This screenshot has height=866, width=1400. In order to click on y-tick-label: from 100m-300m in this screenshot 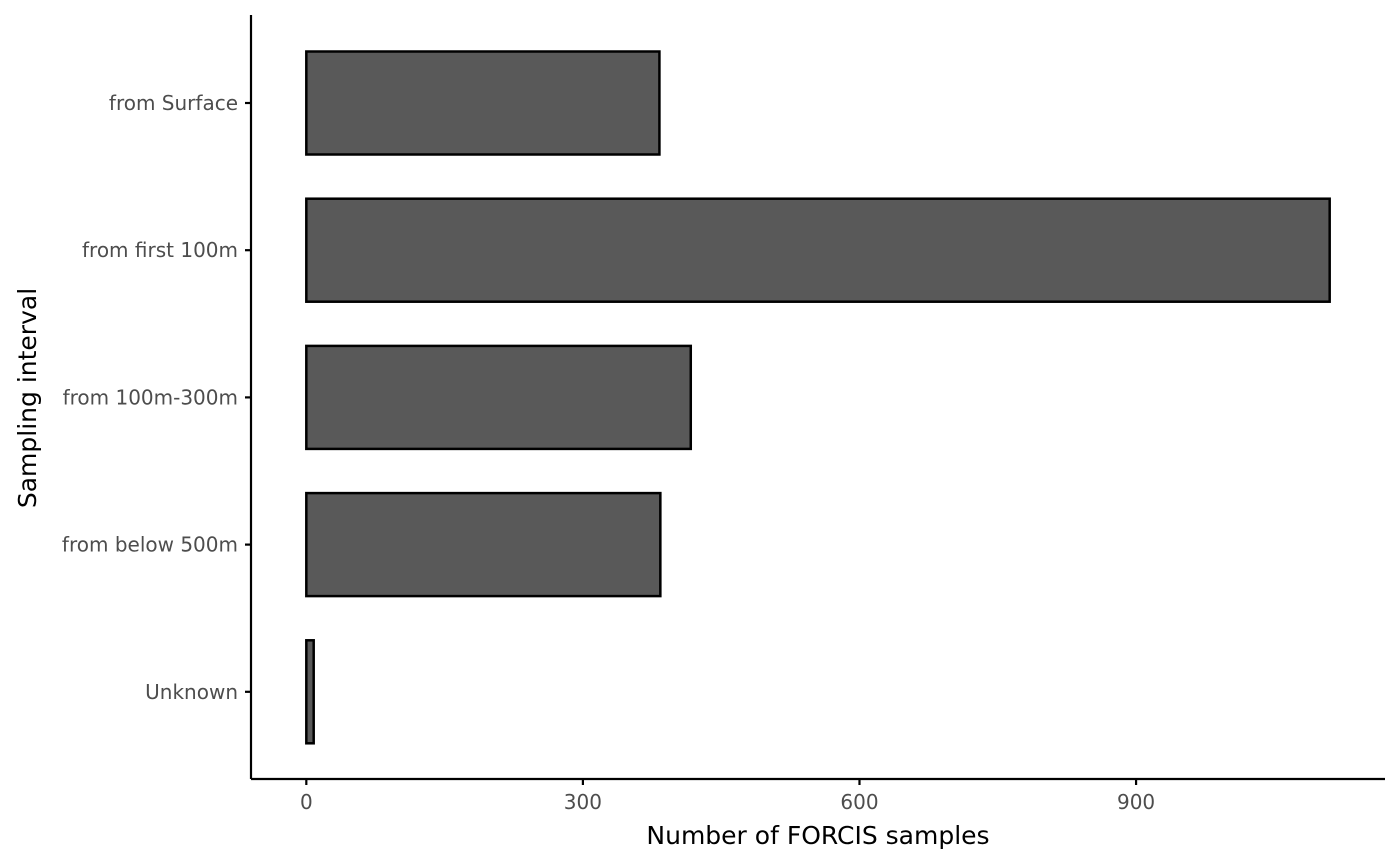, I will do `click(150, 397)`.